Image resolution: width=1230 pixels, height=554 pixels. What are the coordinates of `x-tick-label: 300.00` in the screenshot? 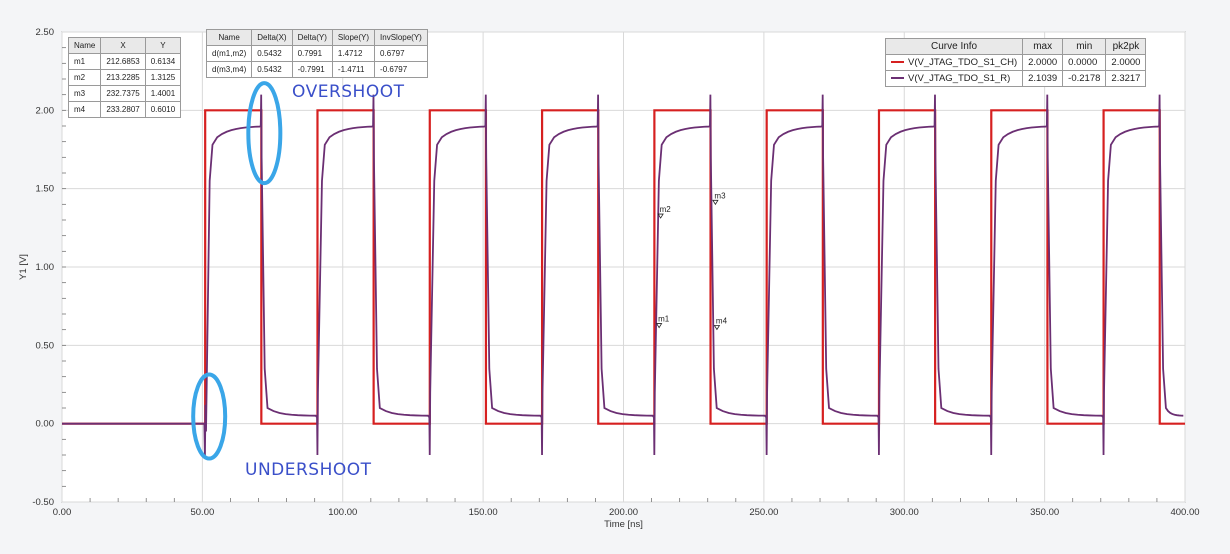 It's located at (904, 512).